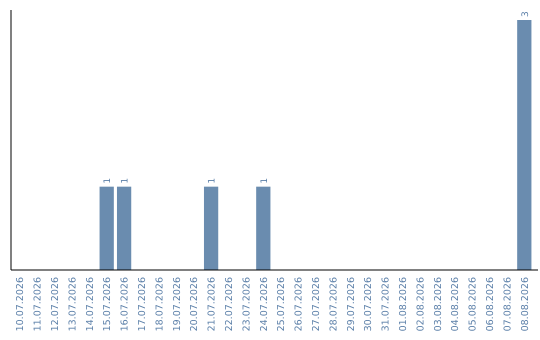 This screenshot has width=540, height=340. I want to click on x-tick-label: 12.07.2026, so click(55, 304).